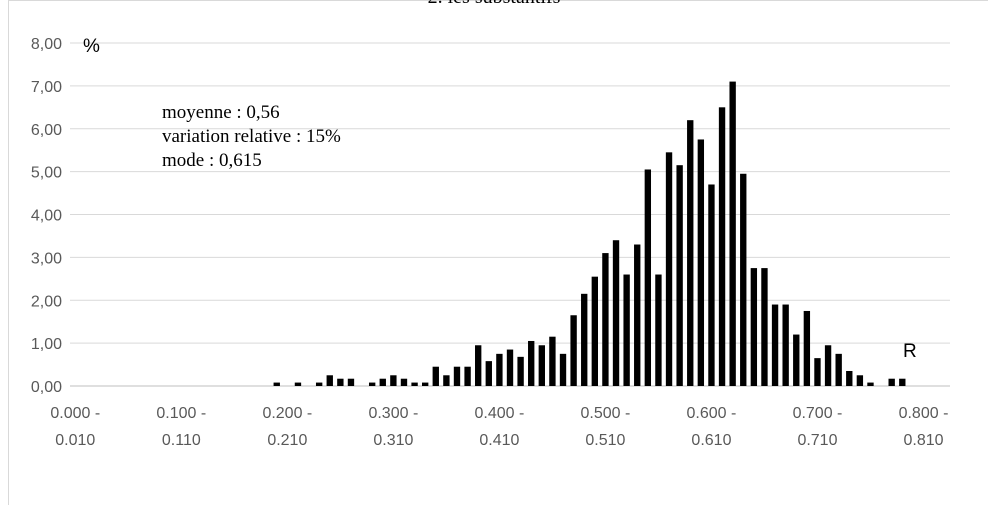 This screenshot has height=505, width=988. What do you see at coordinates (46, 387) in the screenshot?
I see `y-tick-label: 0,00` at bounding box center [46, 387].